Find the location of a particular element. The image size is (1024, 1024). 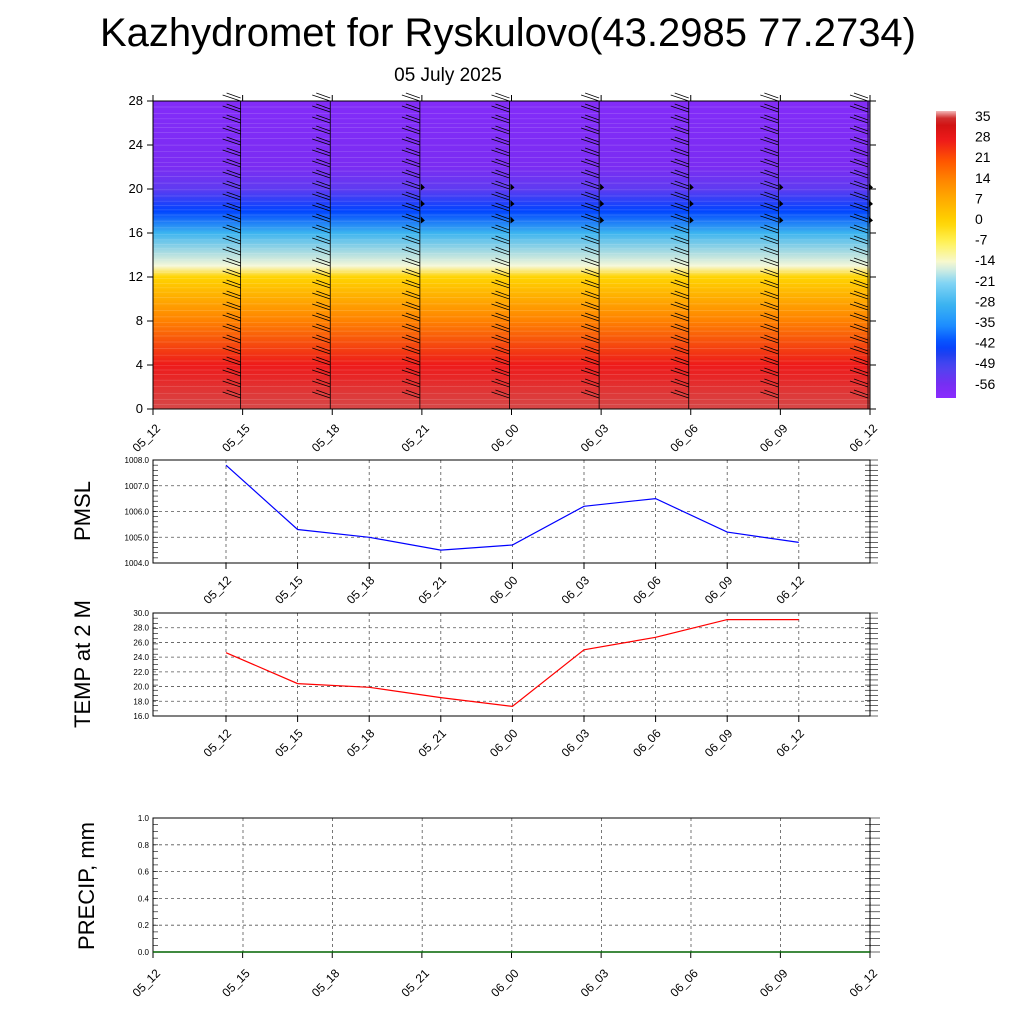

series-line is located at coordinates (512, 507).